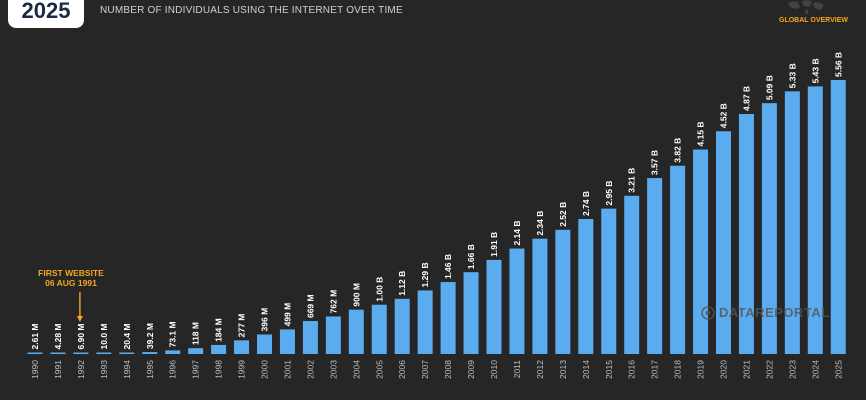  Describe the element at coordinates (806, 7) in the screenshot. I see `world-map-icon` at that location.